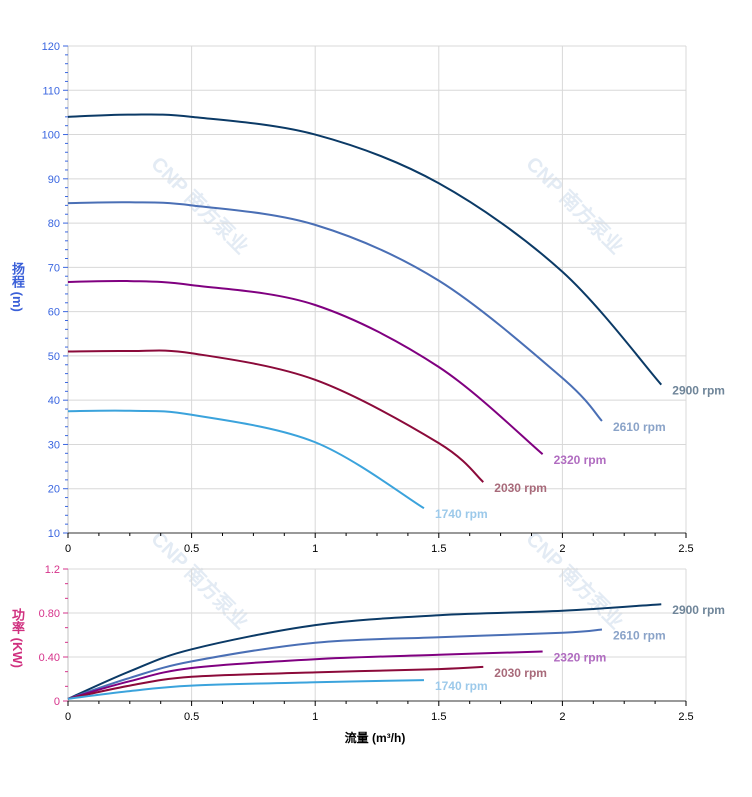  What do you see at coordinates (315, 549) in the screenshot?
I see `head-x-tick-label: 1` at bounding box center [315, 549].